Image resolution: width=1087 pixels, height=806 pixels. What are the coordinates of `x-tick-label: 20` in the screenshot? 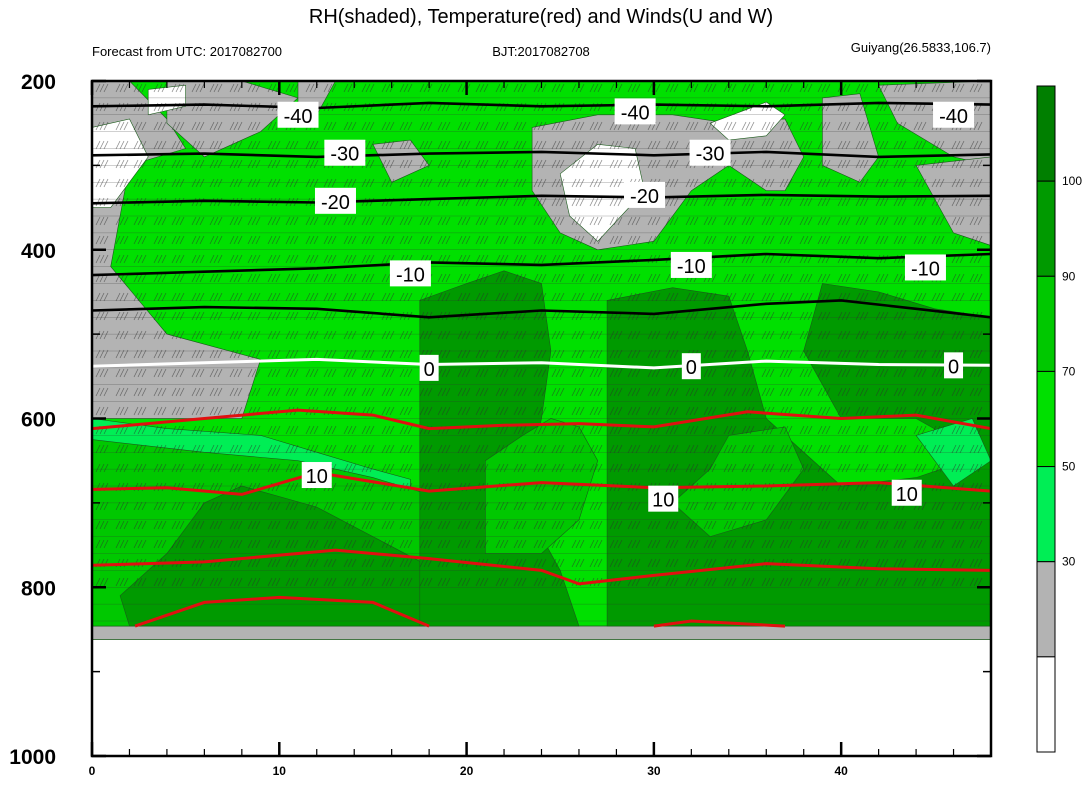 It's located at (467, 771).